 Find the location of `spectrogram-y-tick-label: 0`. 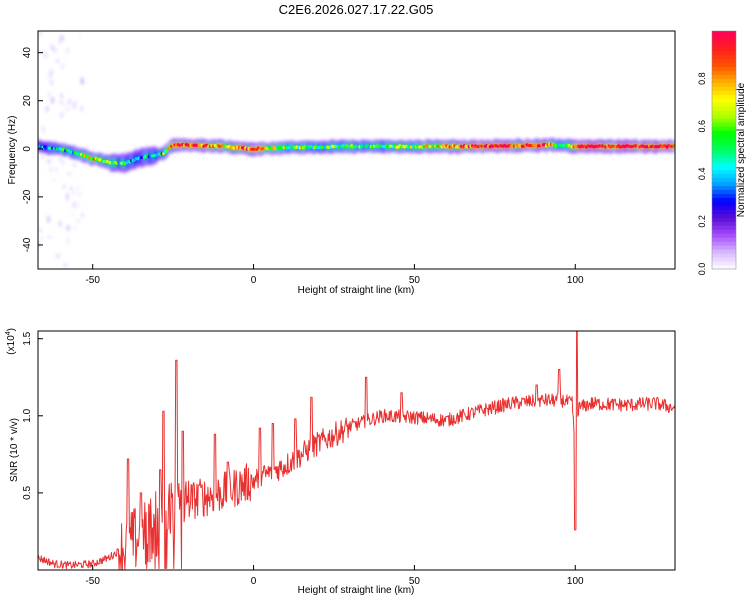

spectrogram-y-tick-label: 0 is located at coordinates (27, 149).